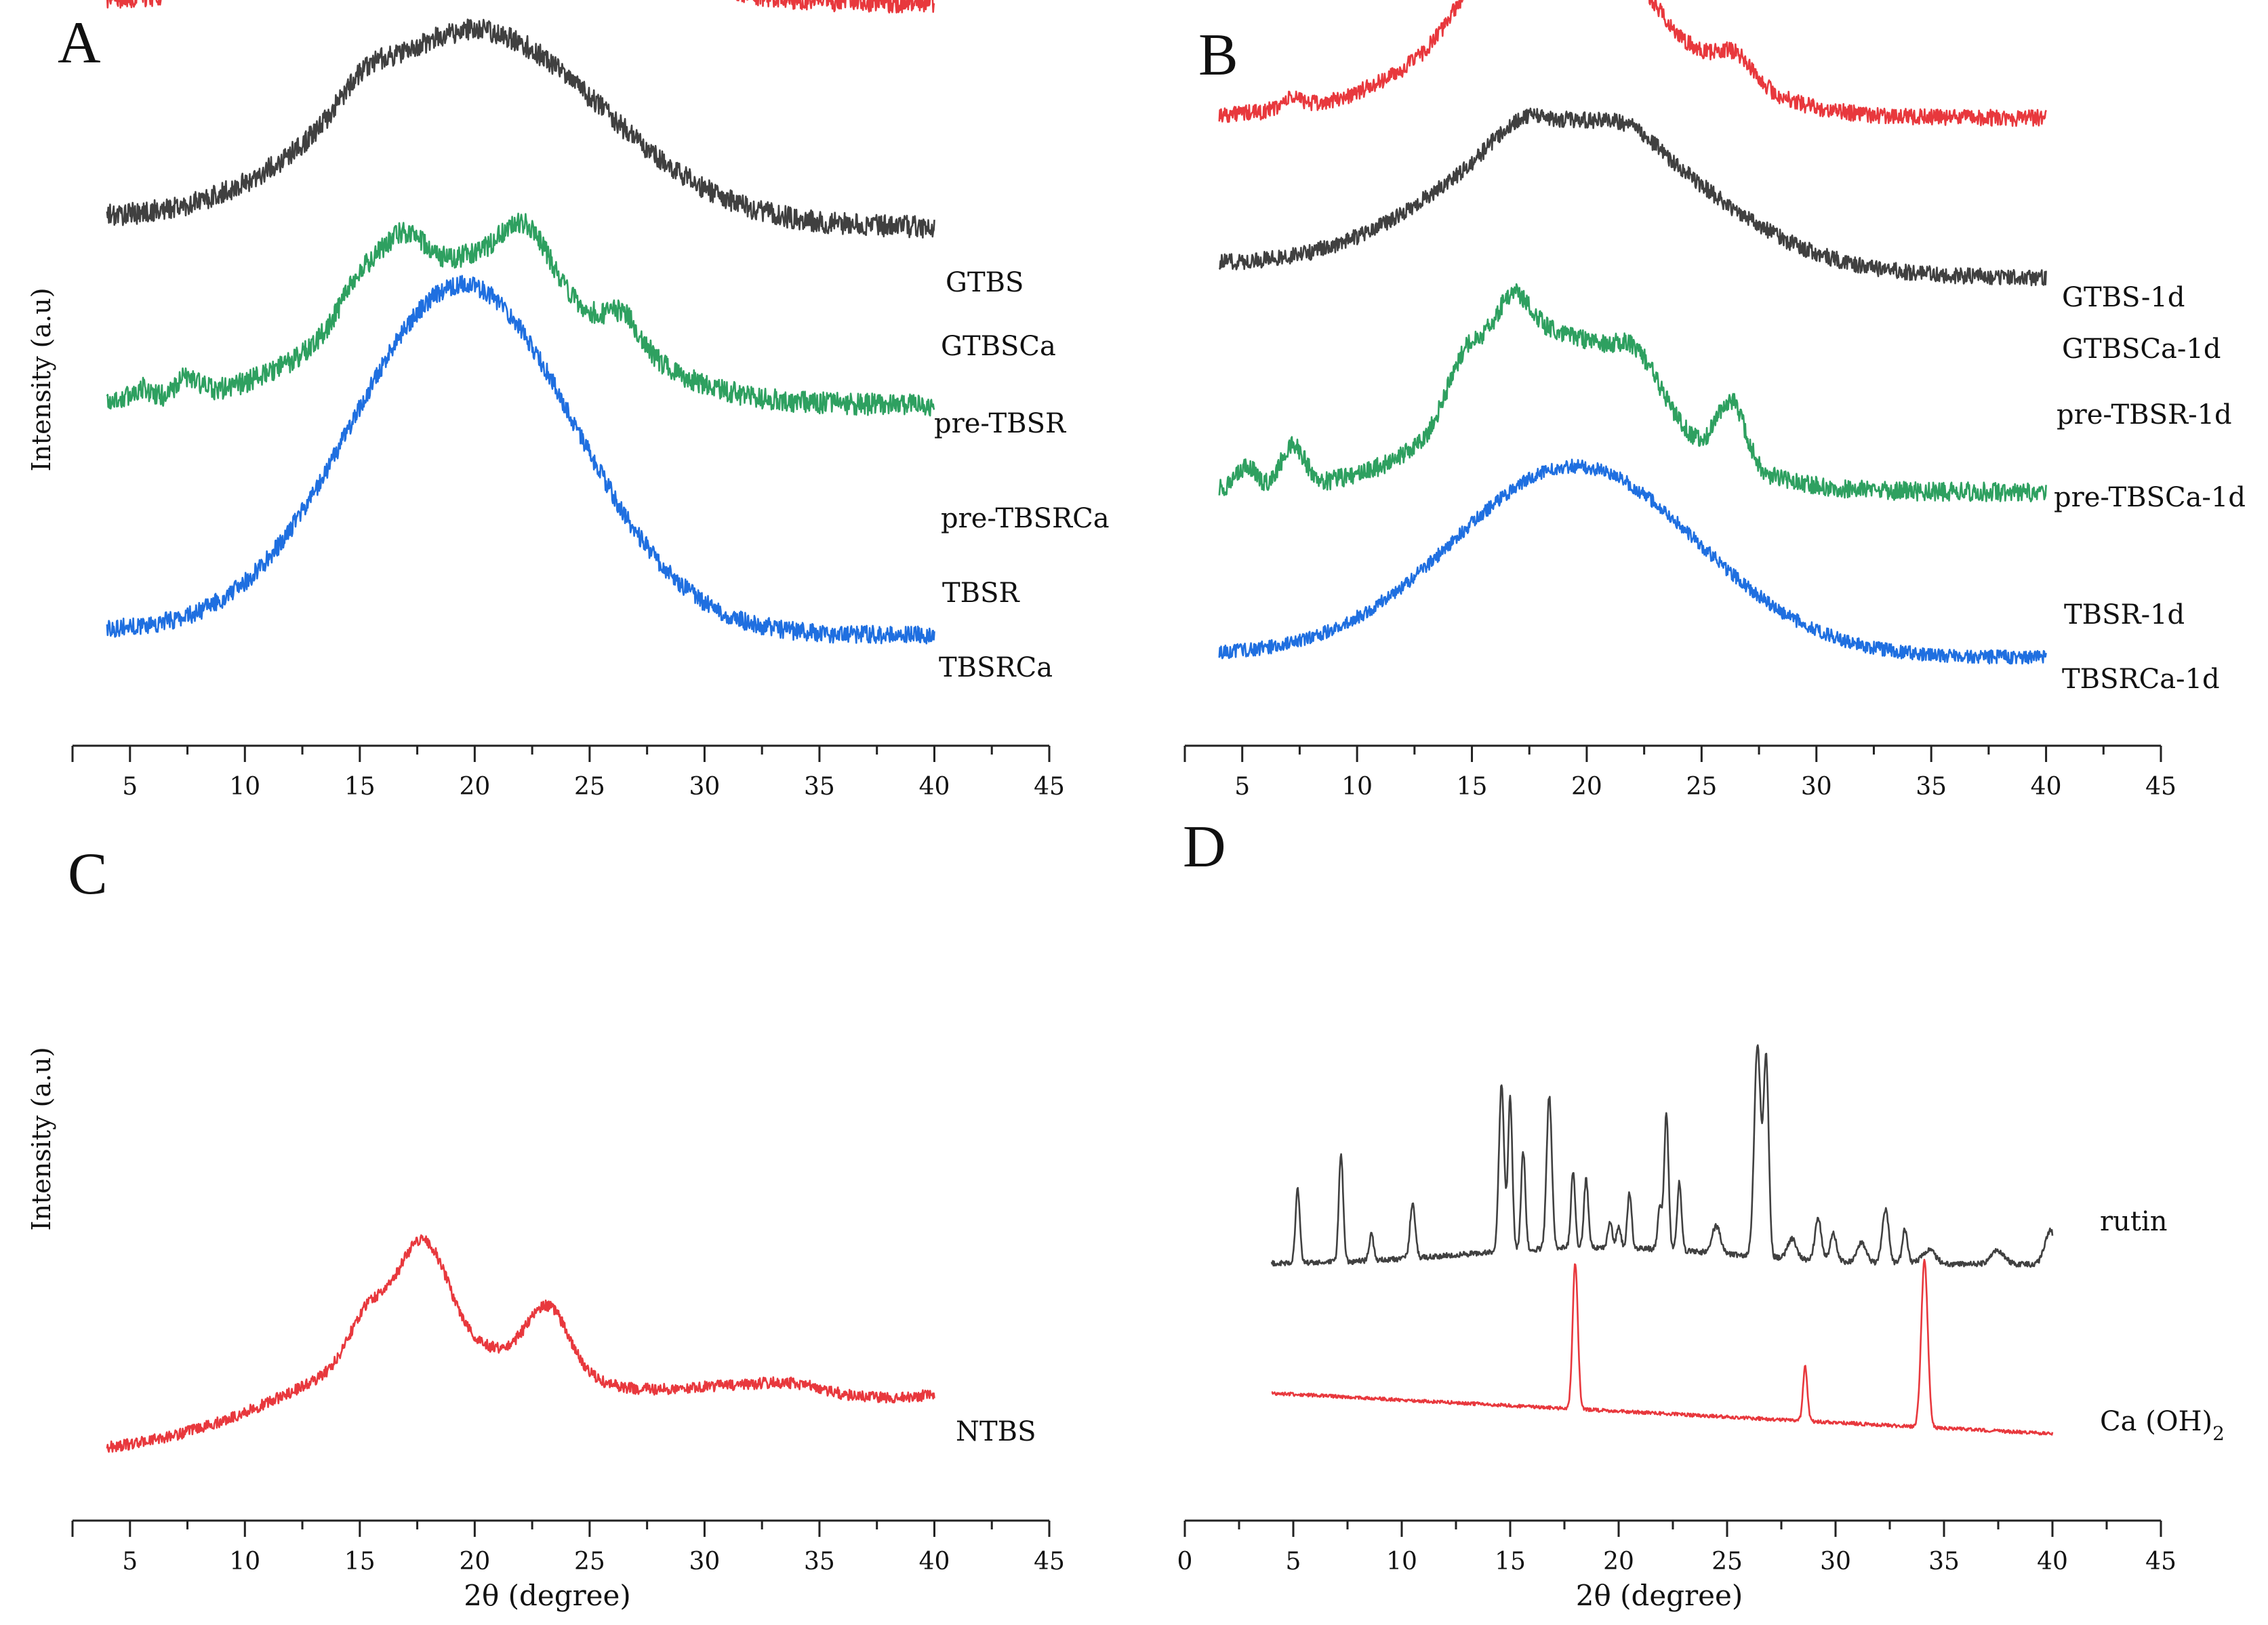 The height and width of the screenshot is (1625, 2268). What do you see at coordinates (589, 1562) in the screenshot?
I see `panel-c-tick-label-25: 25` at bounding box center [589, 1562].